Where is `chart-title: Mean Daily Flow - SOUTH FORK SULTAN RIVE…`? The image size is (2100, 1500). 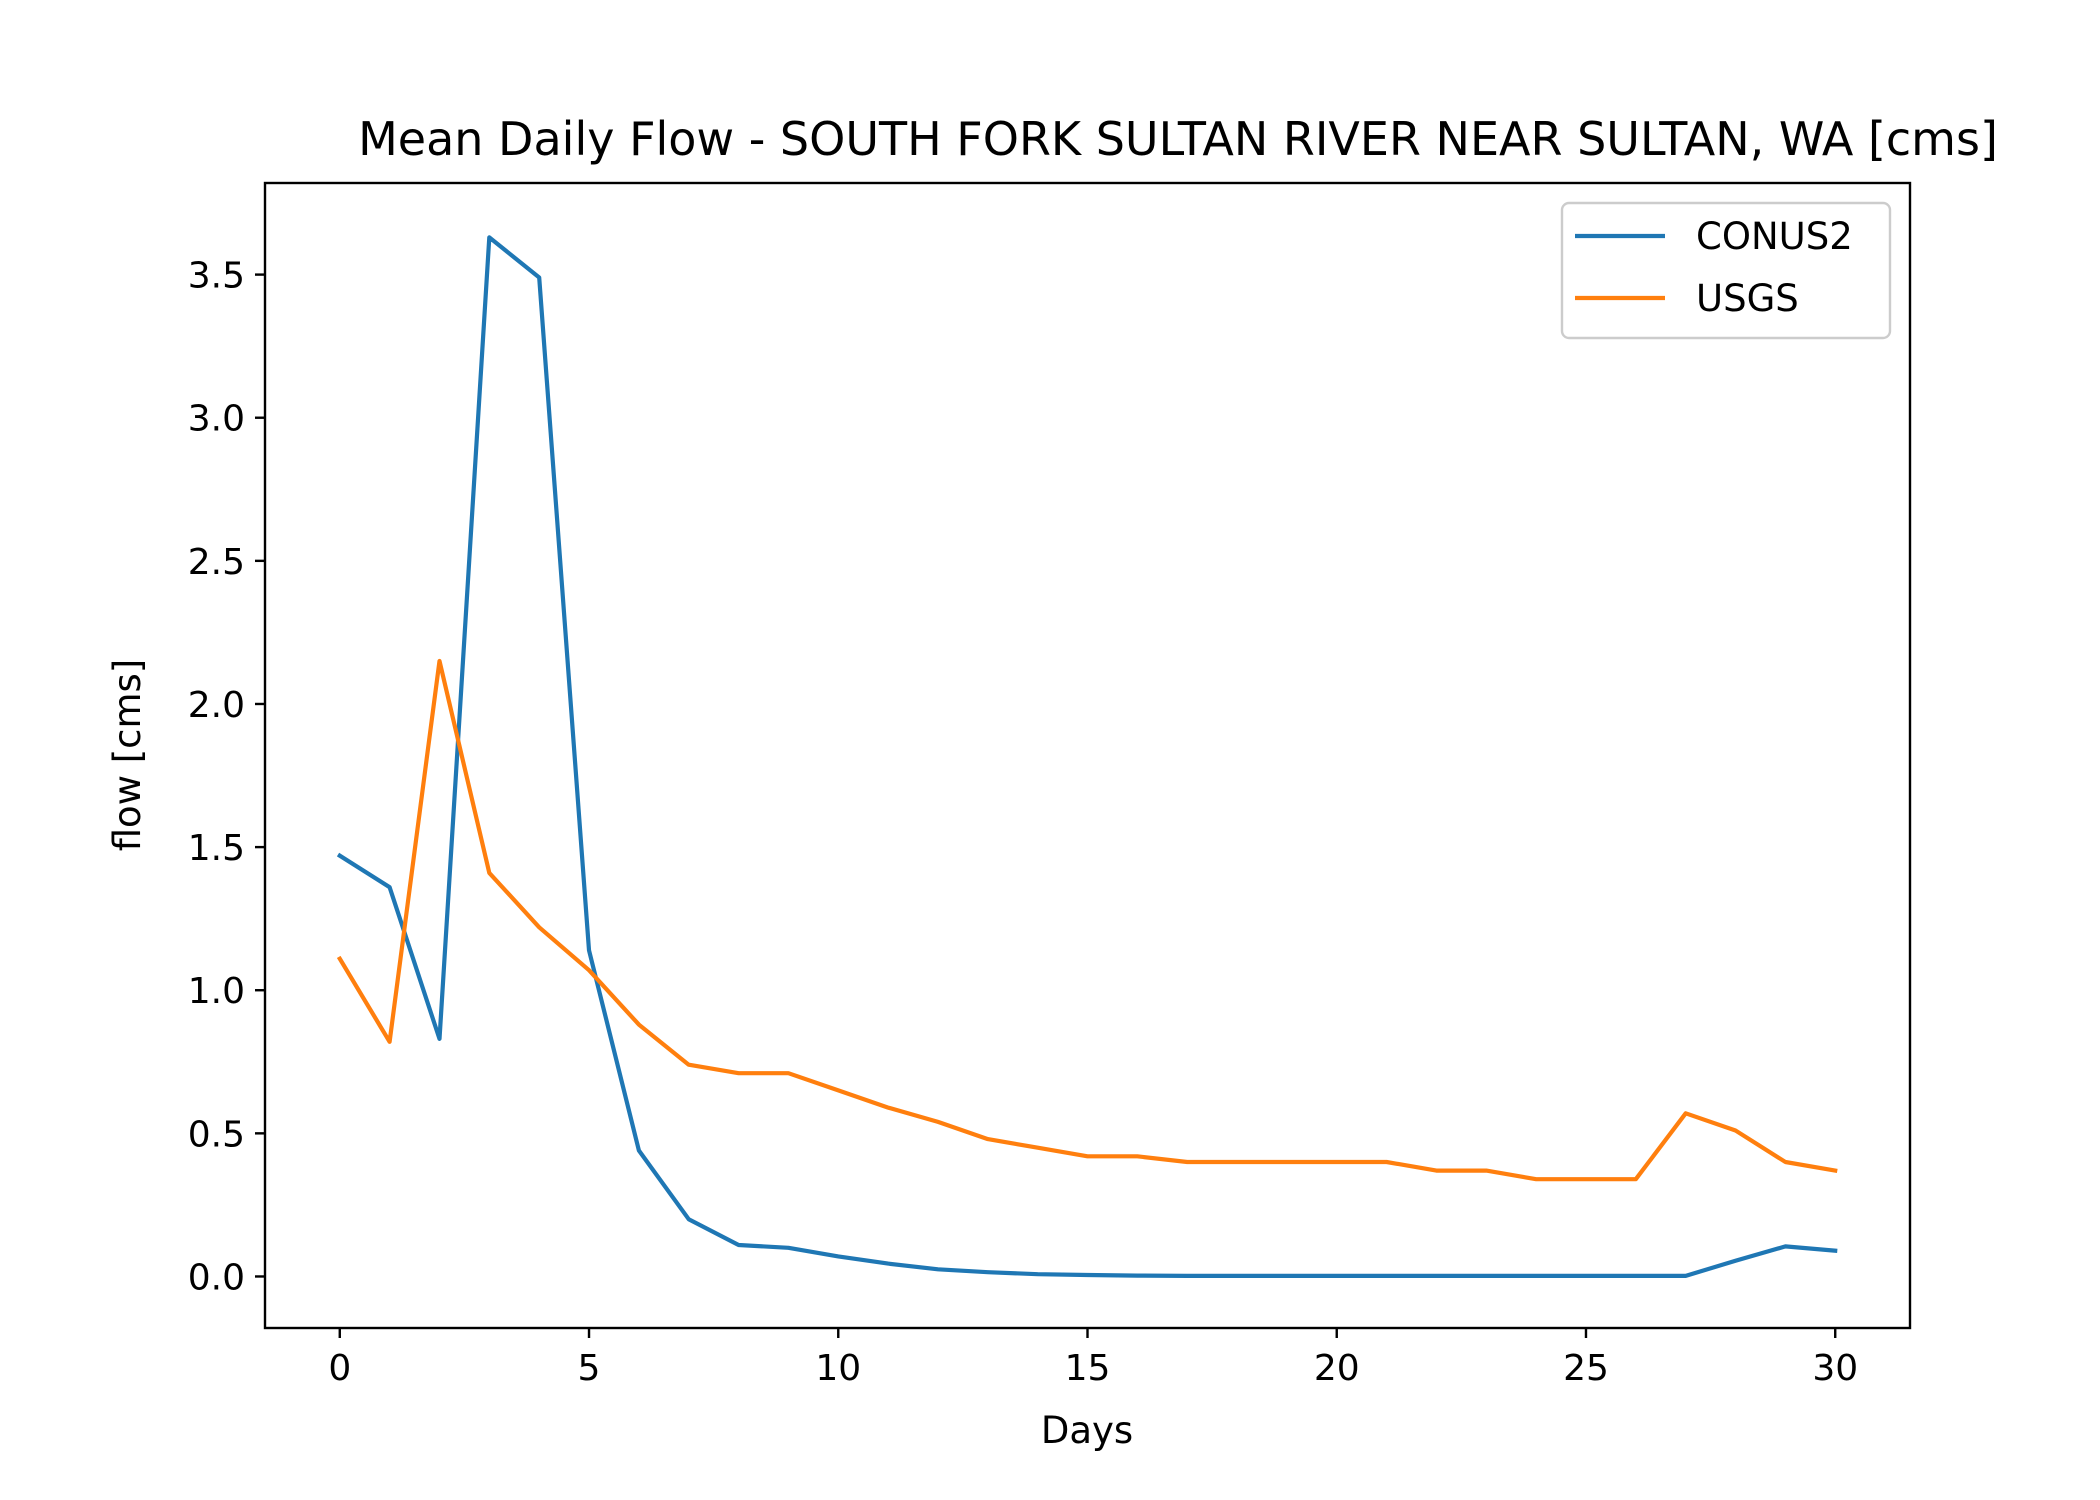
chart-title: Mean Daily Flow - SOUTH FORK SULTAN RIVE… is located at coordinates (1178, 139).